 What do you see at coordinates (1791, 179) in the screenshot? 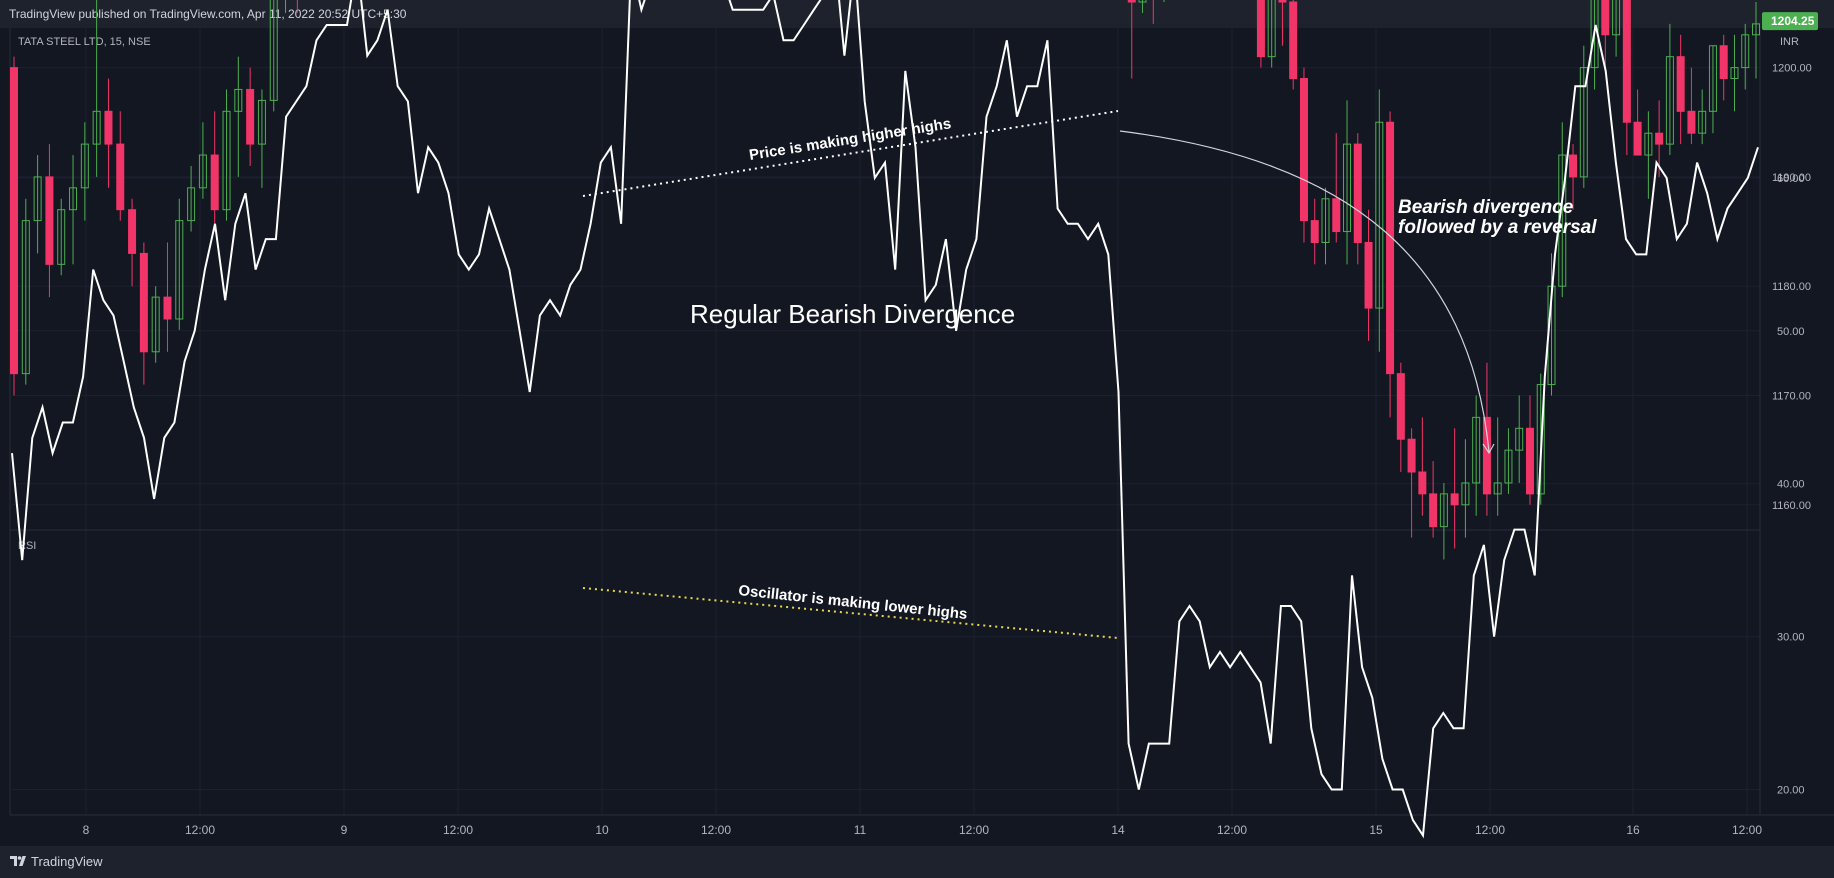
I see `rsi-tick-label: 60.00` at bounding box center [1791, 179].